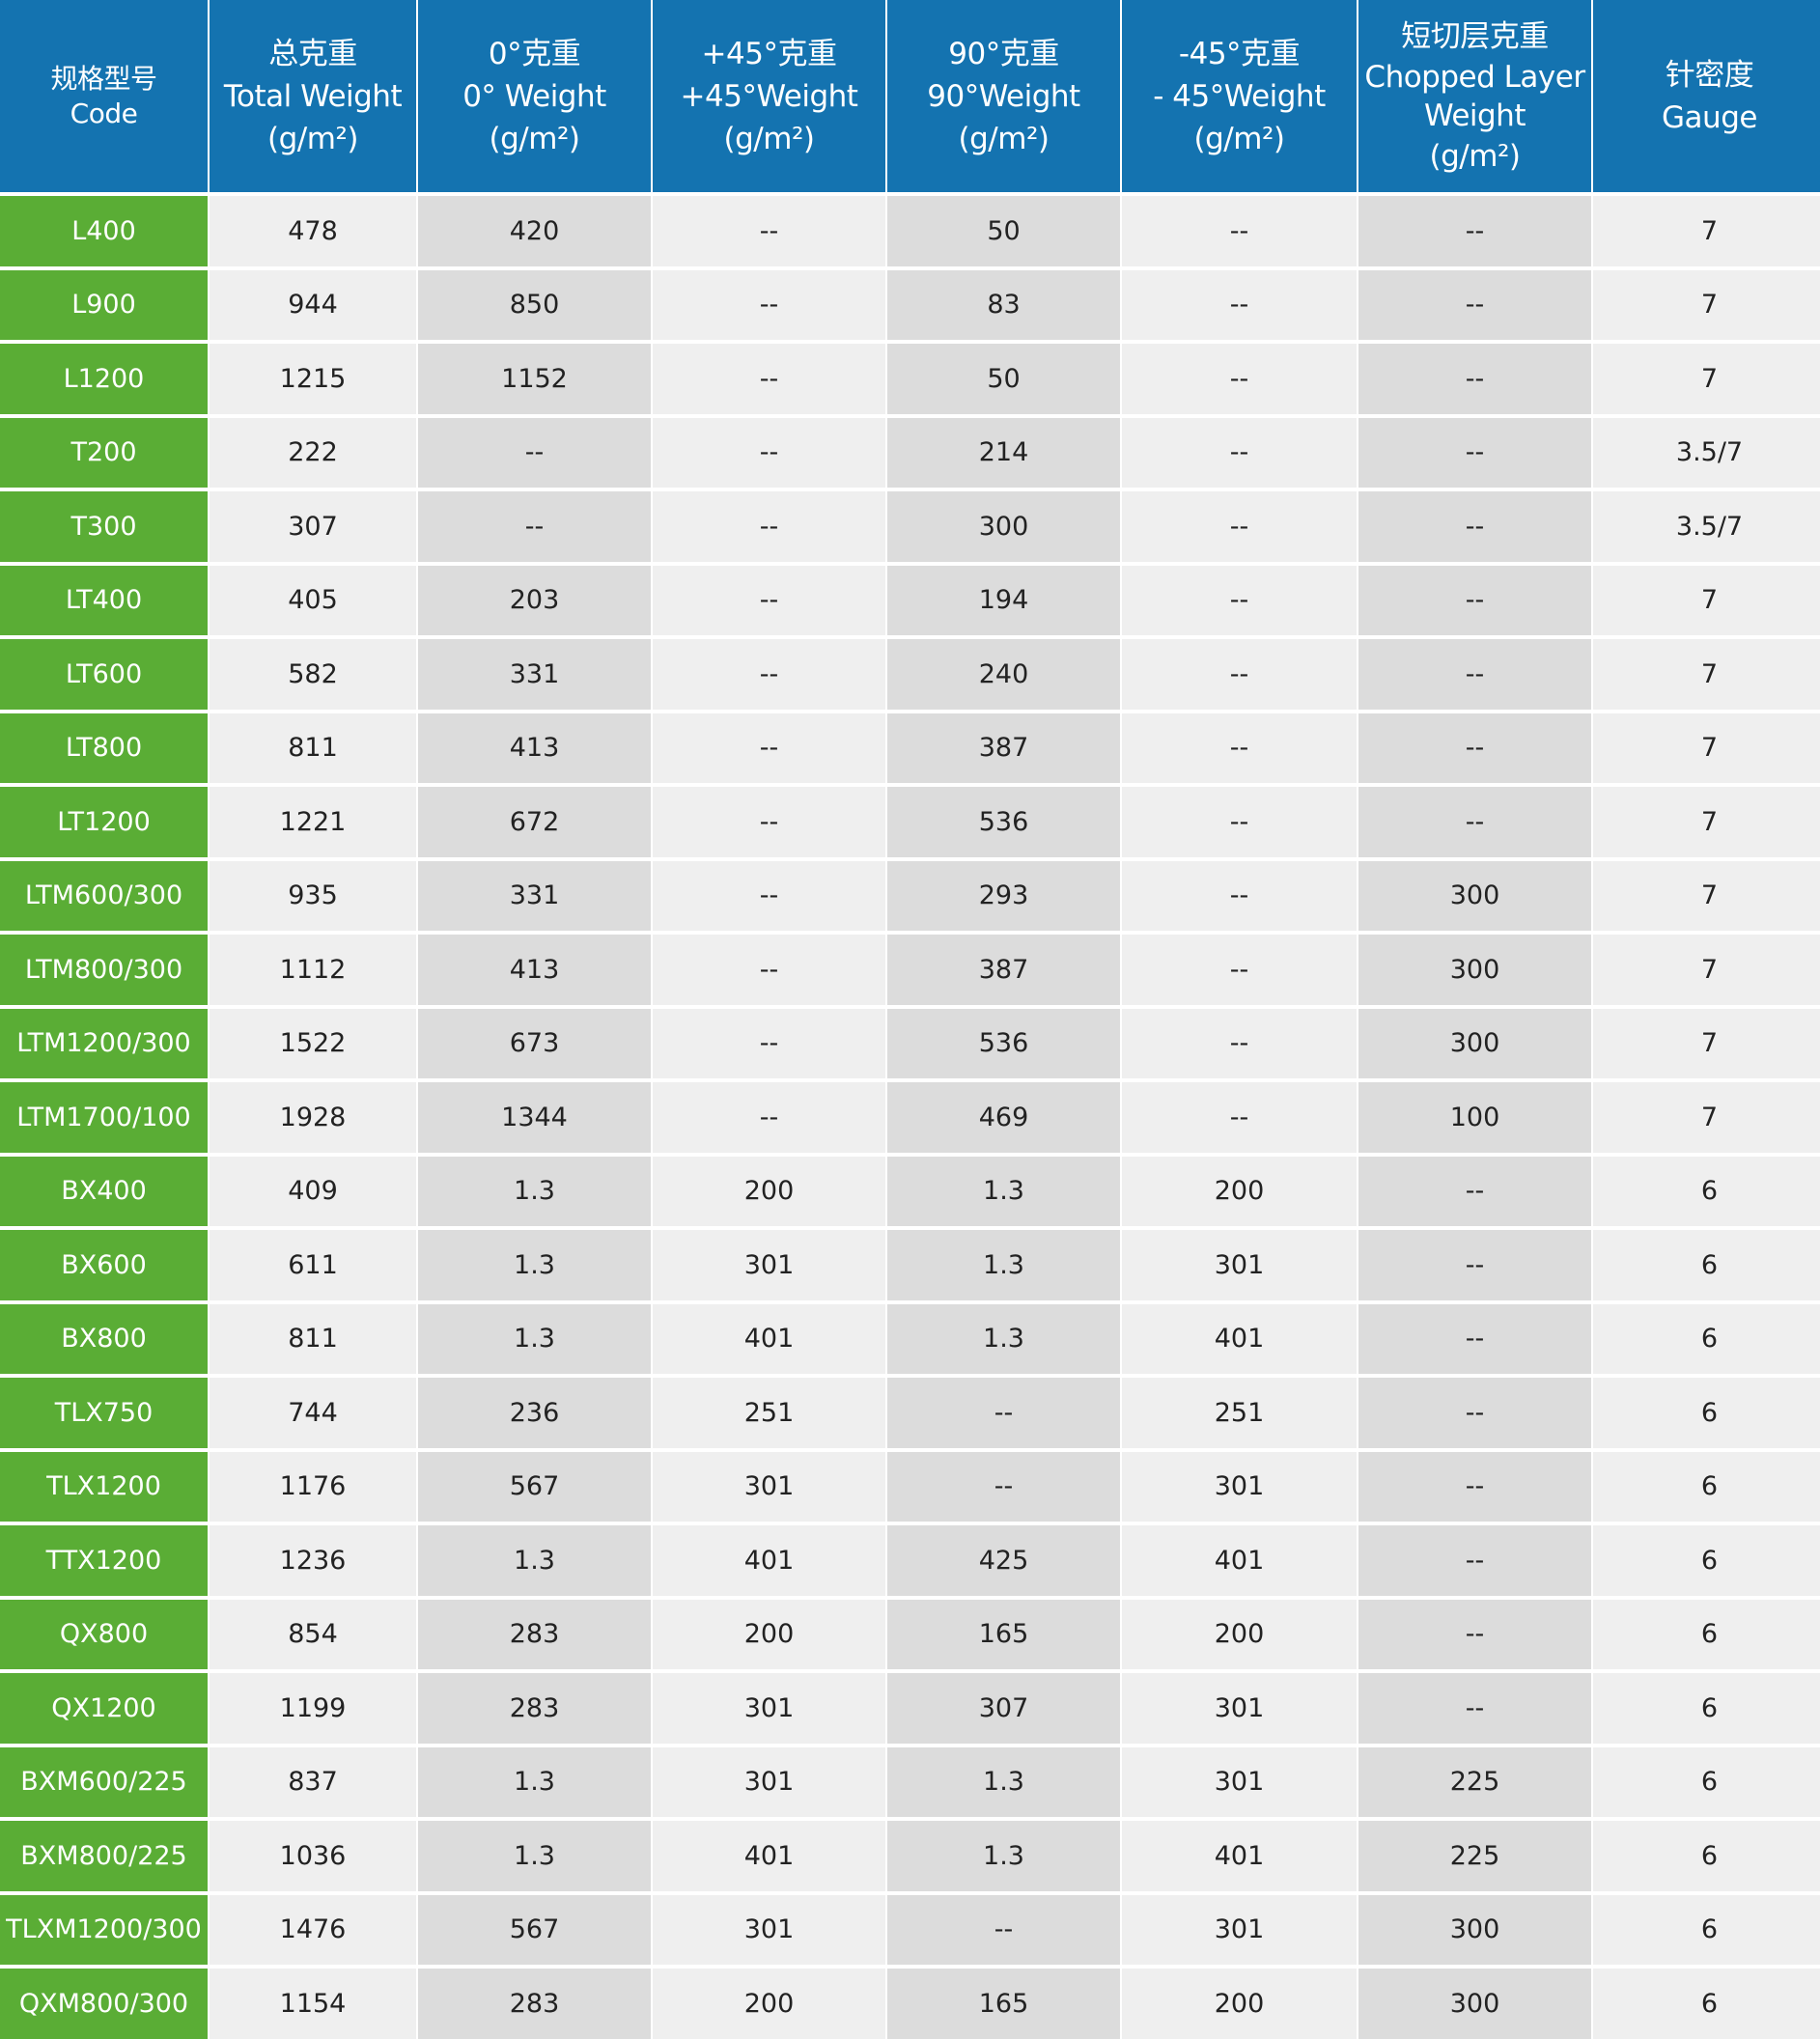 The width and height of the screenshot is (1820, 2039). Describe the element at coordinates (535, 53) in the screenshot. I see `header-cn: 0°克重` at that location.